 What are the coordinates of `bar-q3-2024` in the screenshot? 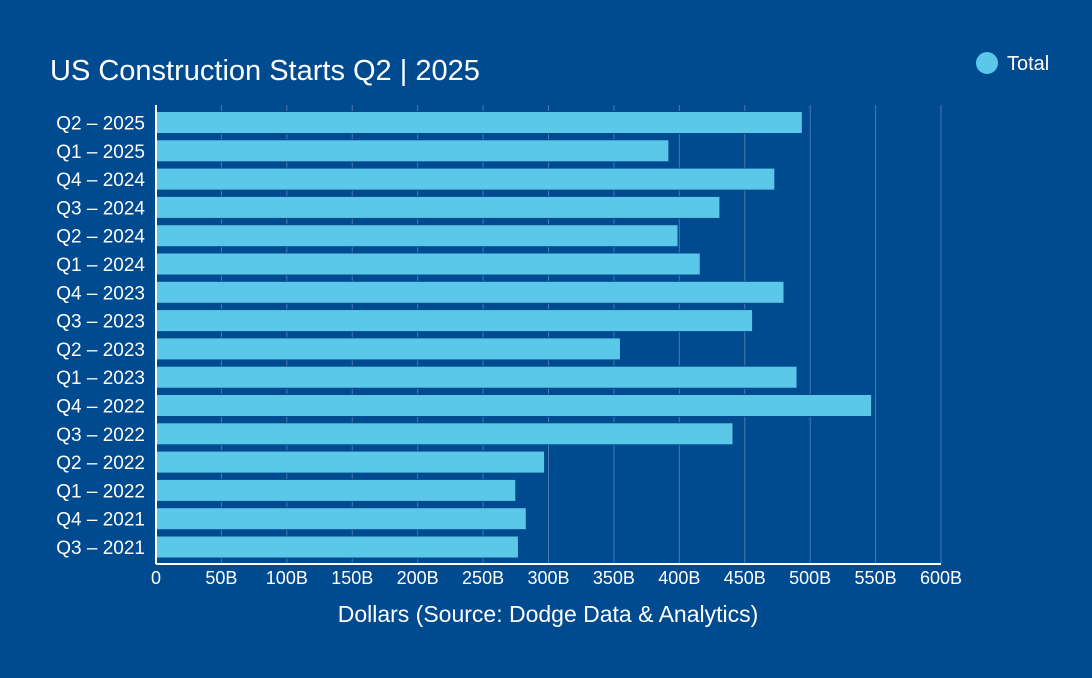 It's located at (438, 207).